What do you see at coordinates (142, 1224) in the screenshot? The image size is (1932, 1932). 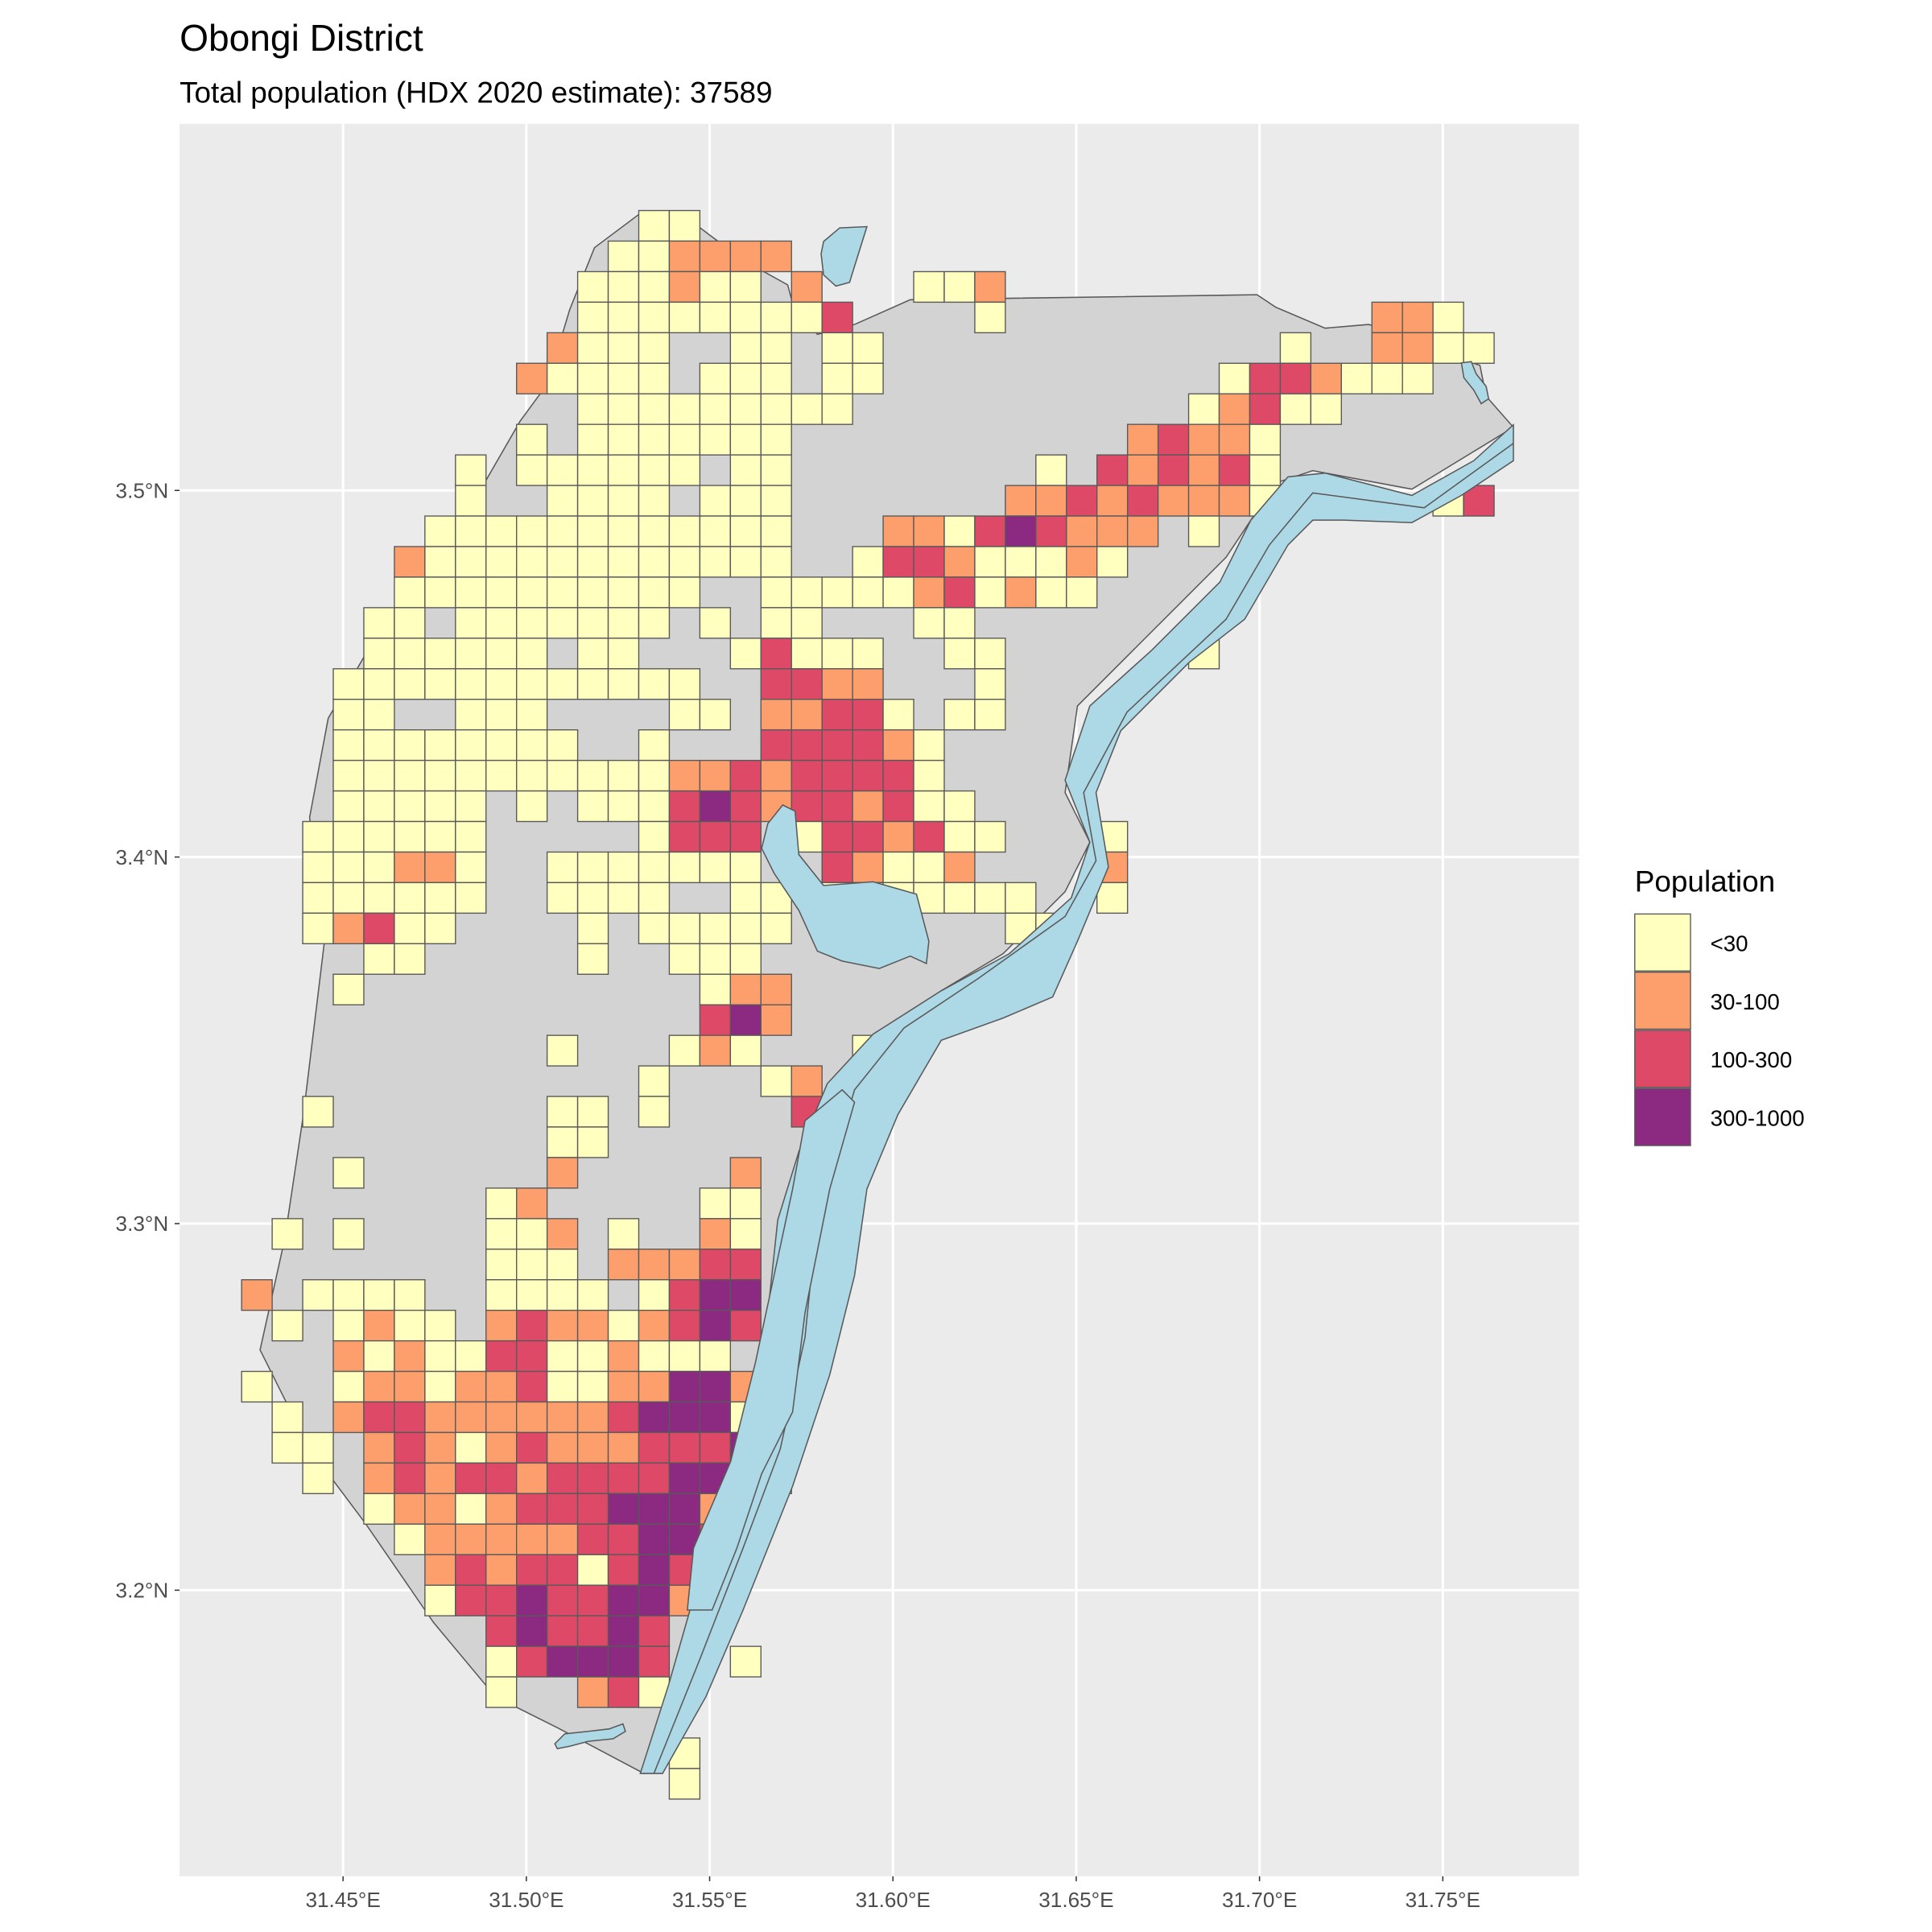 I see `y-tick-label: 3.3°N` at bounding box center [142, 1224].